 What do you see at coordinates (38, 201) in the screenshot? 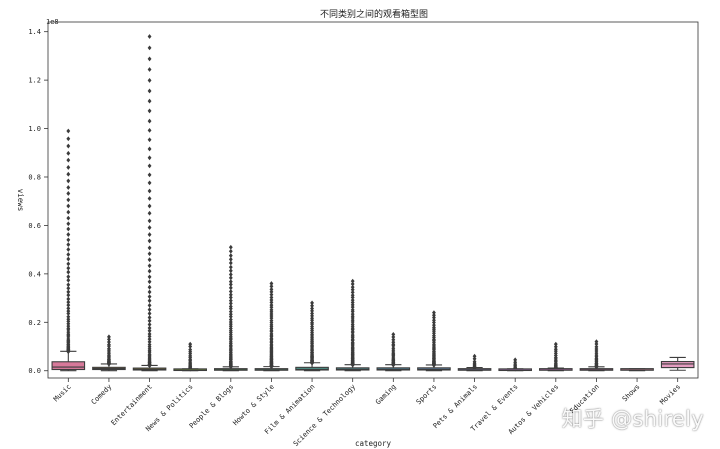
I see `y-axis: 0.0 0.2 0.4 0.6 0.8 1.0 1.2 1.4` at bounding box center [38, 201].